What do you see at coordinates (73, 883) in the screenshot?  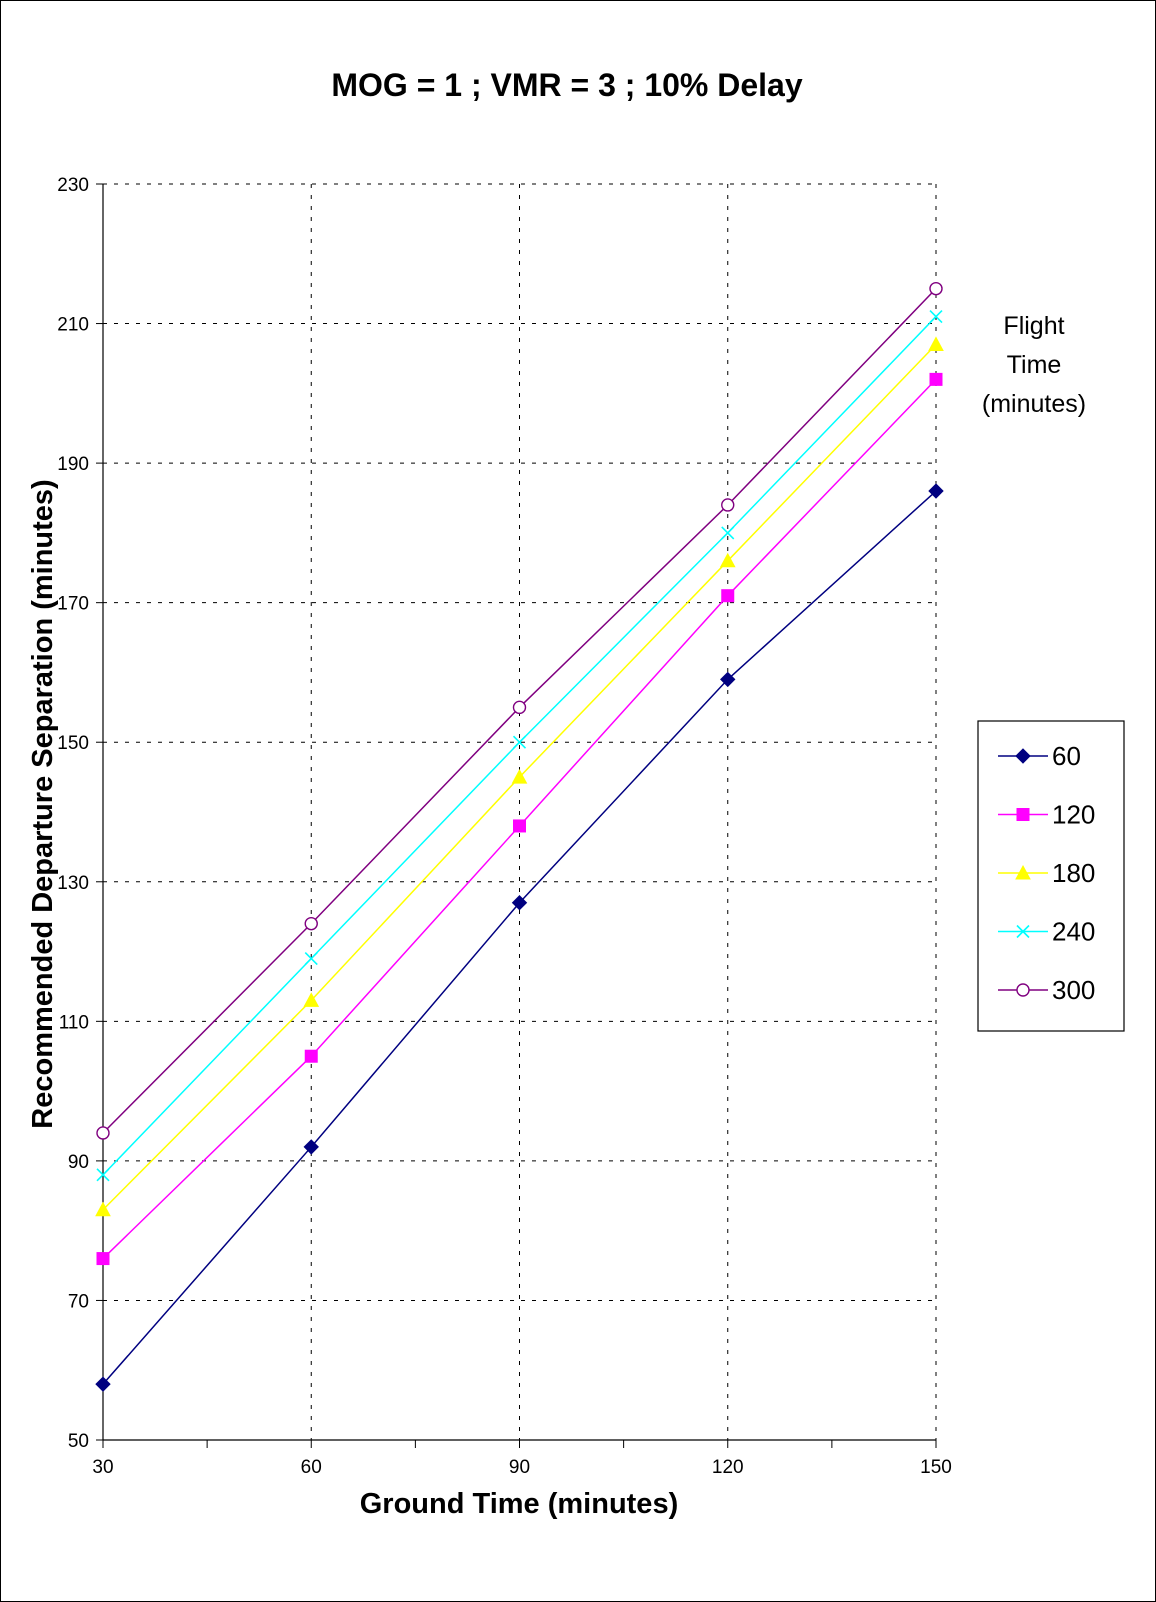 I see `y-tick-label: 130` at bounding box center [73, 883].